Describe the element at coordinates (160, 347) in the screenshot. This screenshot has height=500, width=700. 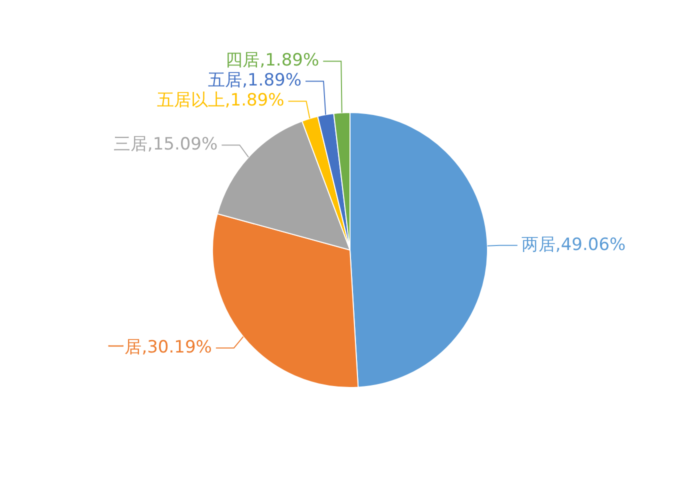
I see `slice-label: 一居,30.19%` at that location.